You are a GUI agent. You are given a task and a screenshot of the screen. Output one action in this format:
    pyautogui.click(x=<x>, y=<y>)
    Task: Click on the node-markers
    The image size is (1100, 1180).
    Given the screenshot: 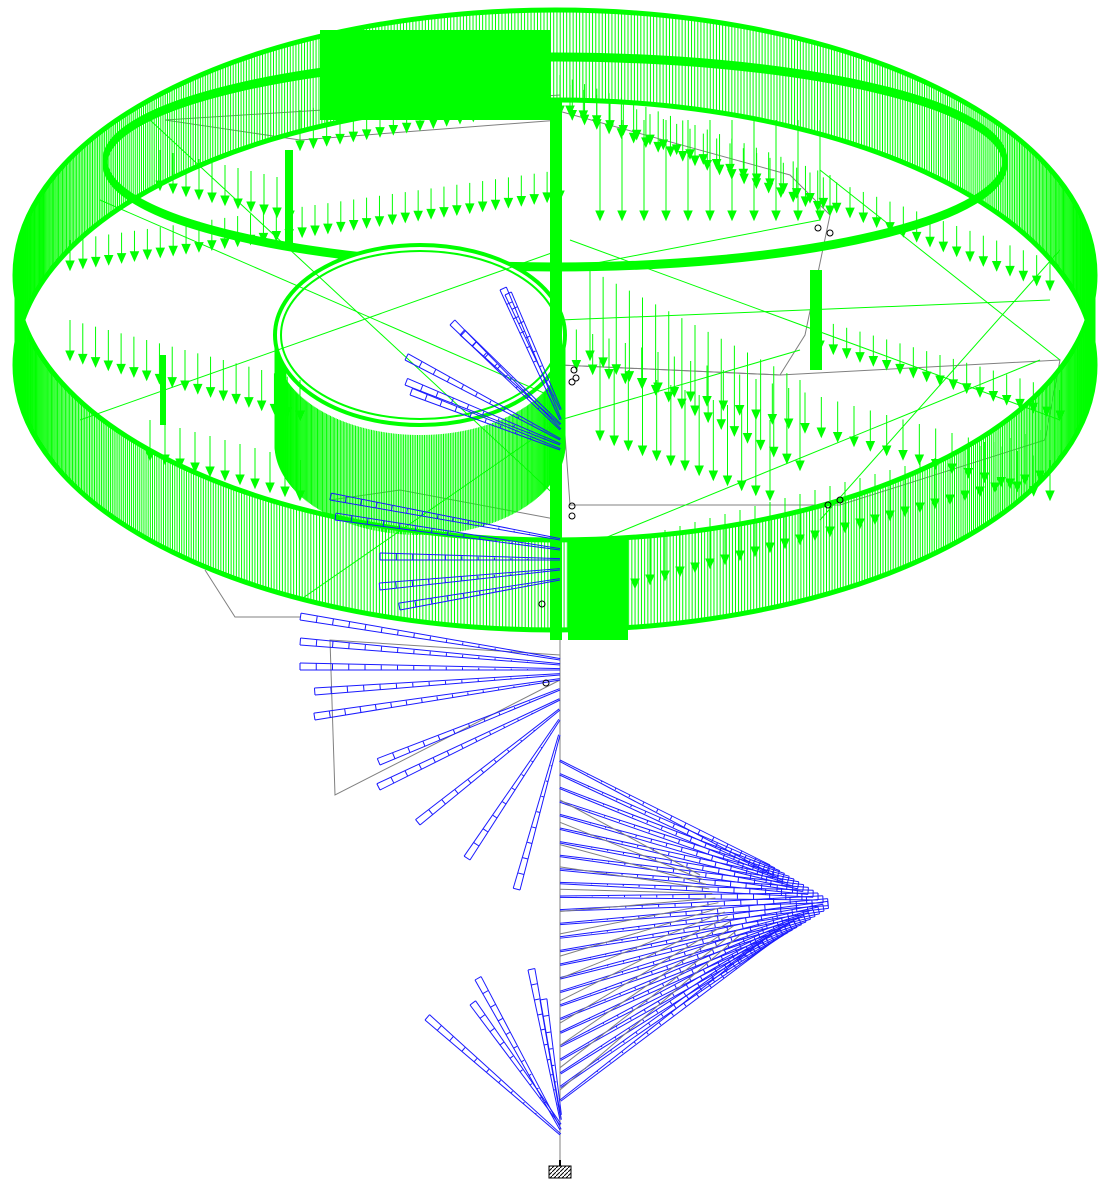 What is the action you would take?
    pyautogui.click(x=691, y=455)
    